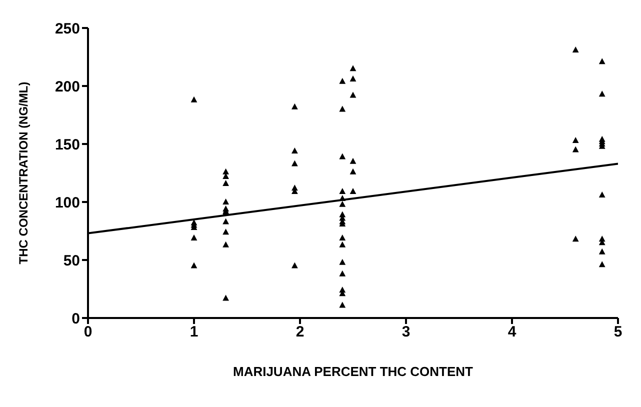 The width and height of the screenshot is (641, 407). What do you see at coordinates (88, 332) in the screenshot?
I see `x-tick-label: 0` at bounding box center [88, 332].